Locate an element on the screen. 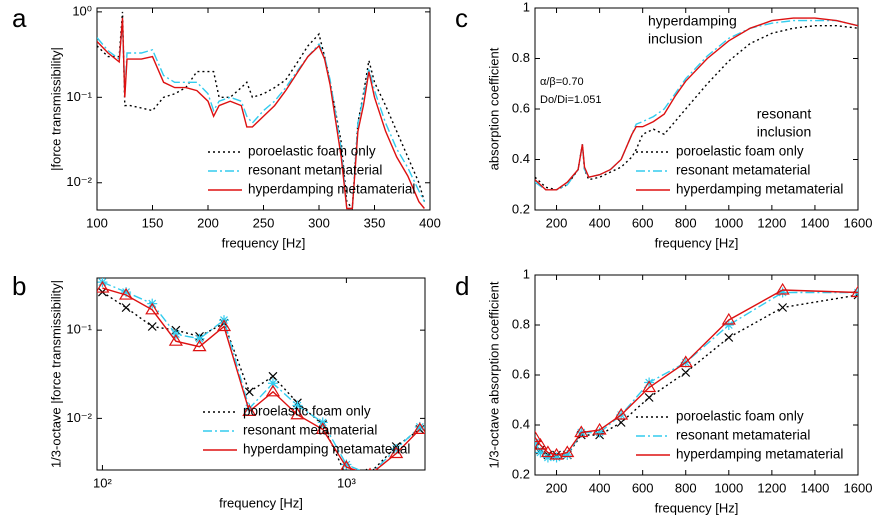 The height and width of the screenshot is (524, 877). plot-area is located at coordinates (696, 375).